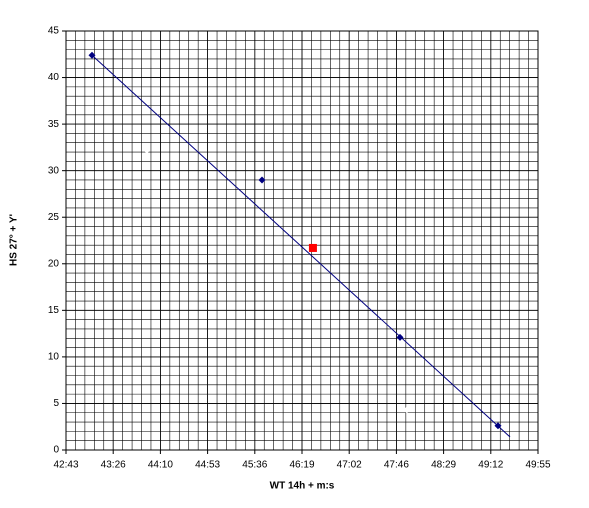  Describe the element at coordinates (349, 465) in the screenshot. I see `x-tick-label: 47:02` at that location.